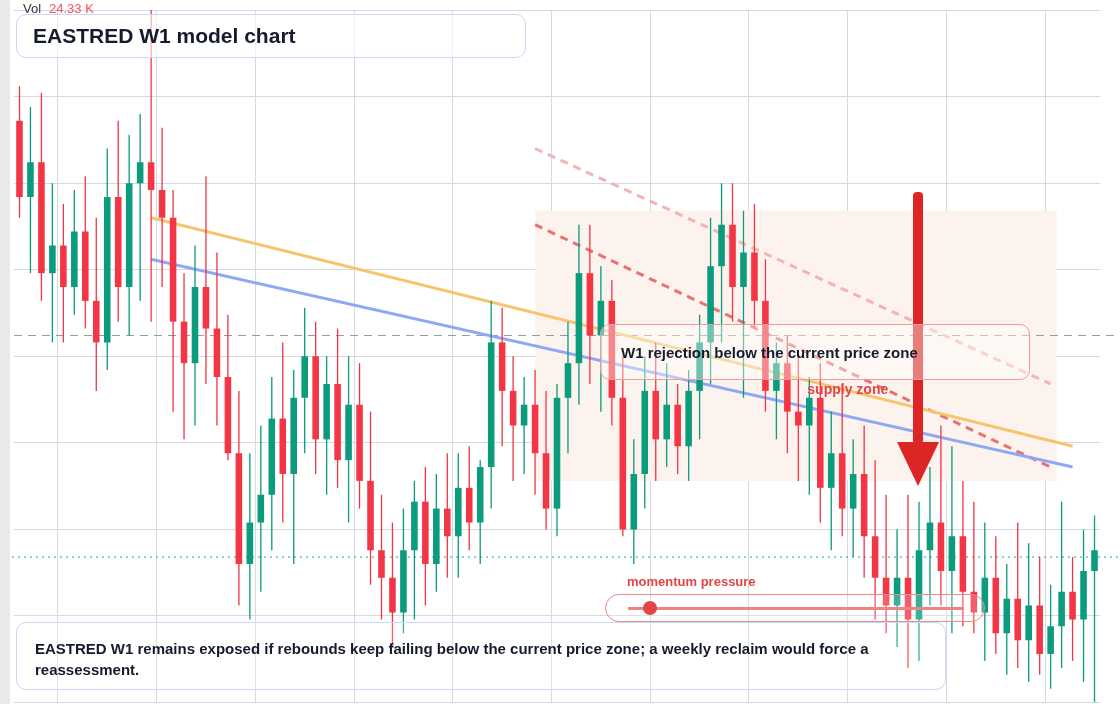 This screenshot has height=704, width=1120. What do you see at coordinates (271, 36) in the screenshot?
I see `title-card: EASTRED W1 model chart` at bounding box center [271, 36].